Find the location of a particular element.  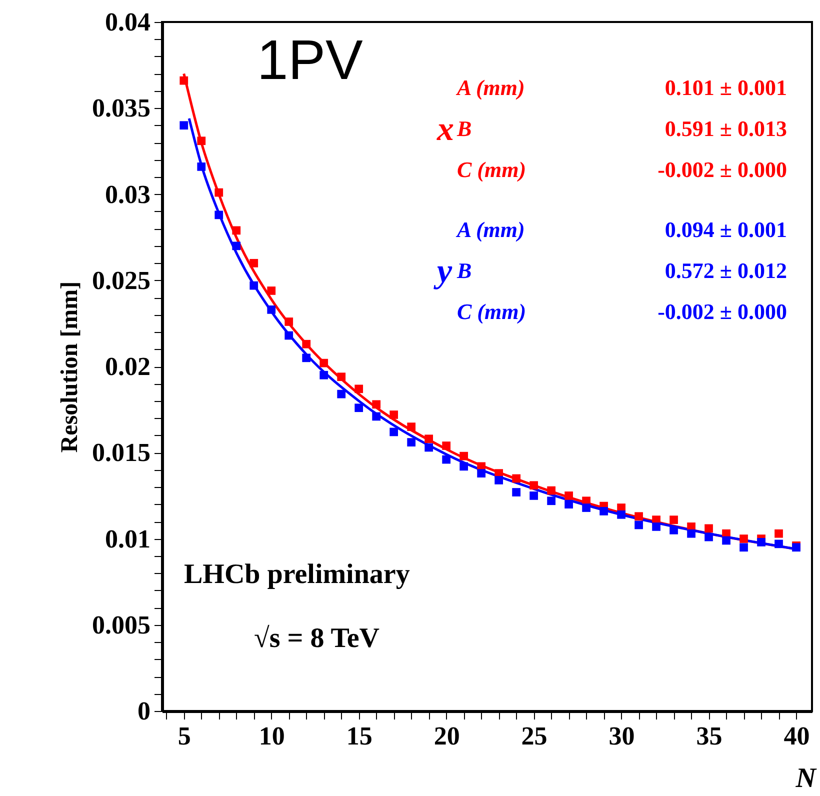

annotation: √s = 8 TeV is located at coordinates (317, 638).